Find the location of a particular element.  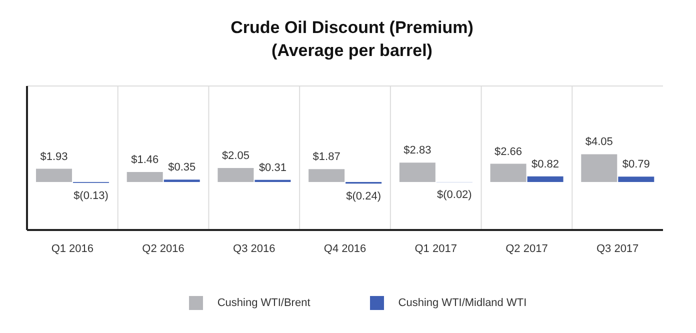

data-label: $(0.02) is located at coordinates (454, 195).